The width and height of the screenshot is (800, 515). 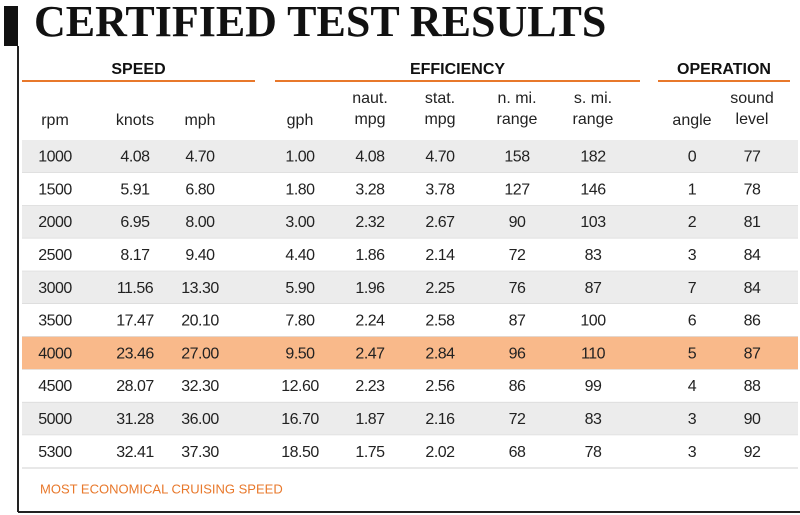 I want to click on cell: 31.28, so click(x=135, y=419).